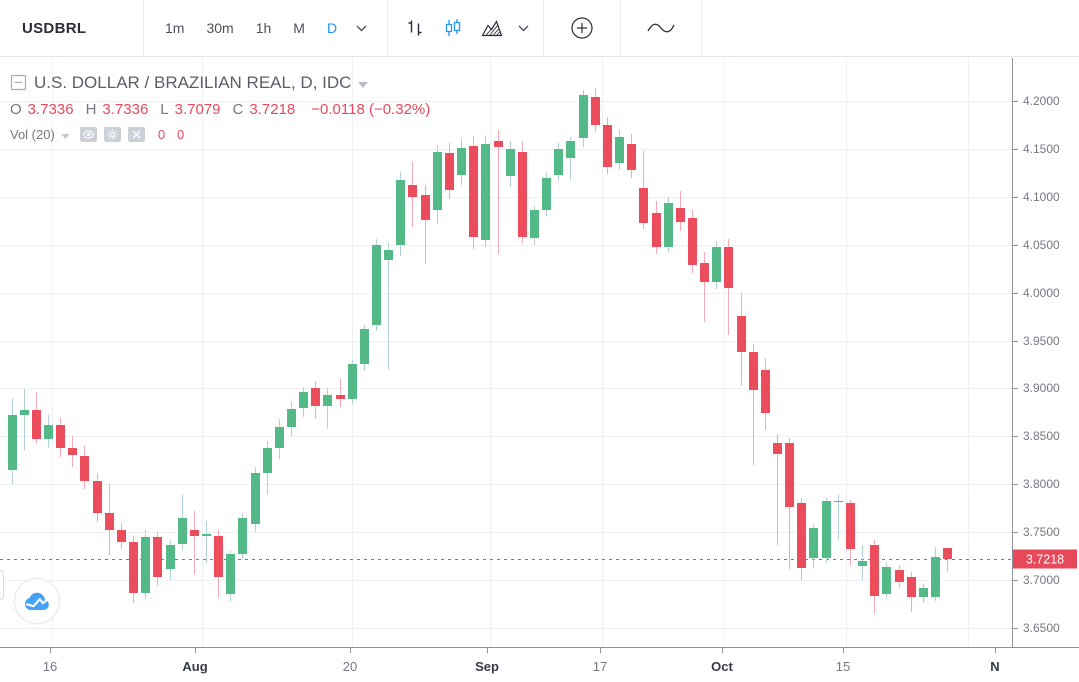 The image size is (1079, 682). What do you see at coordinates (220, 134) in the screenshot?
I see `volume-row: Vol (20) 0 0` at bounding box center [220, 134].